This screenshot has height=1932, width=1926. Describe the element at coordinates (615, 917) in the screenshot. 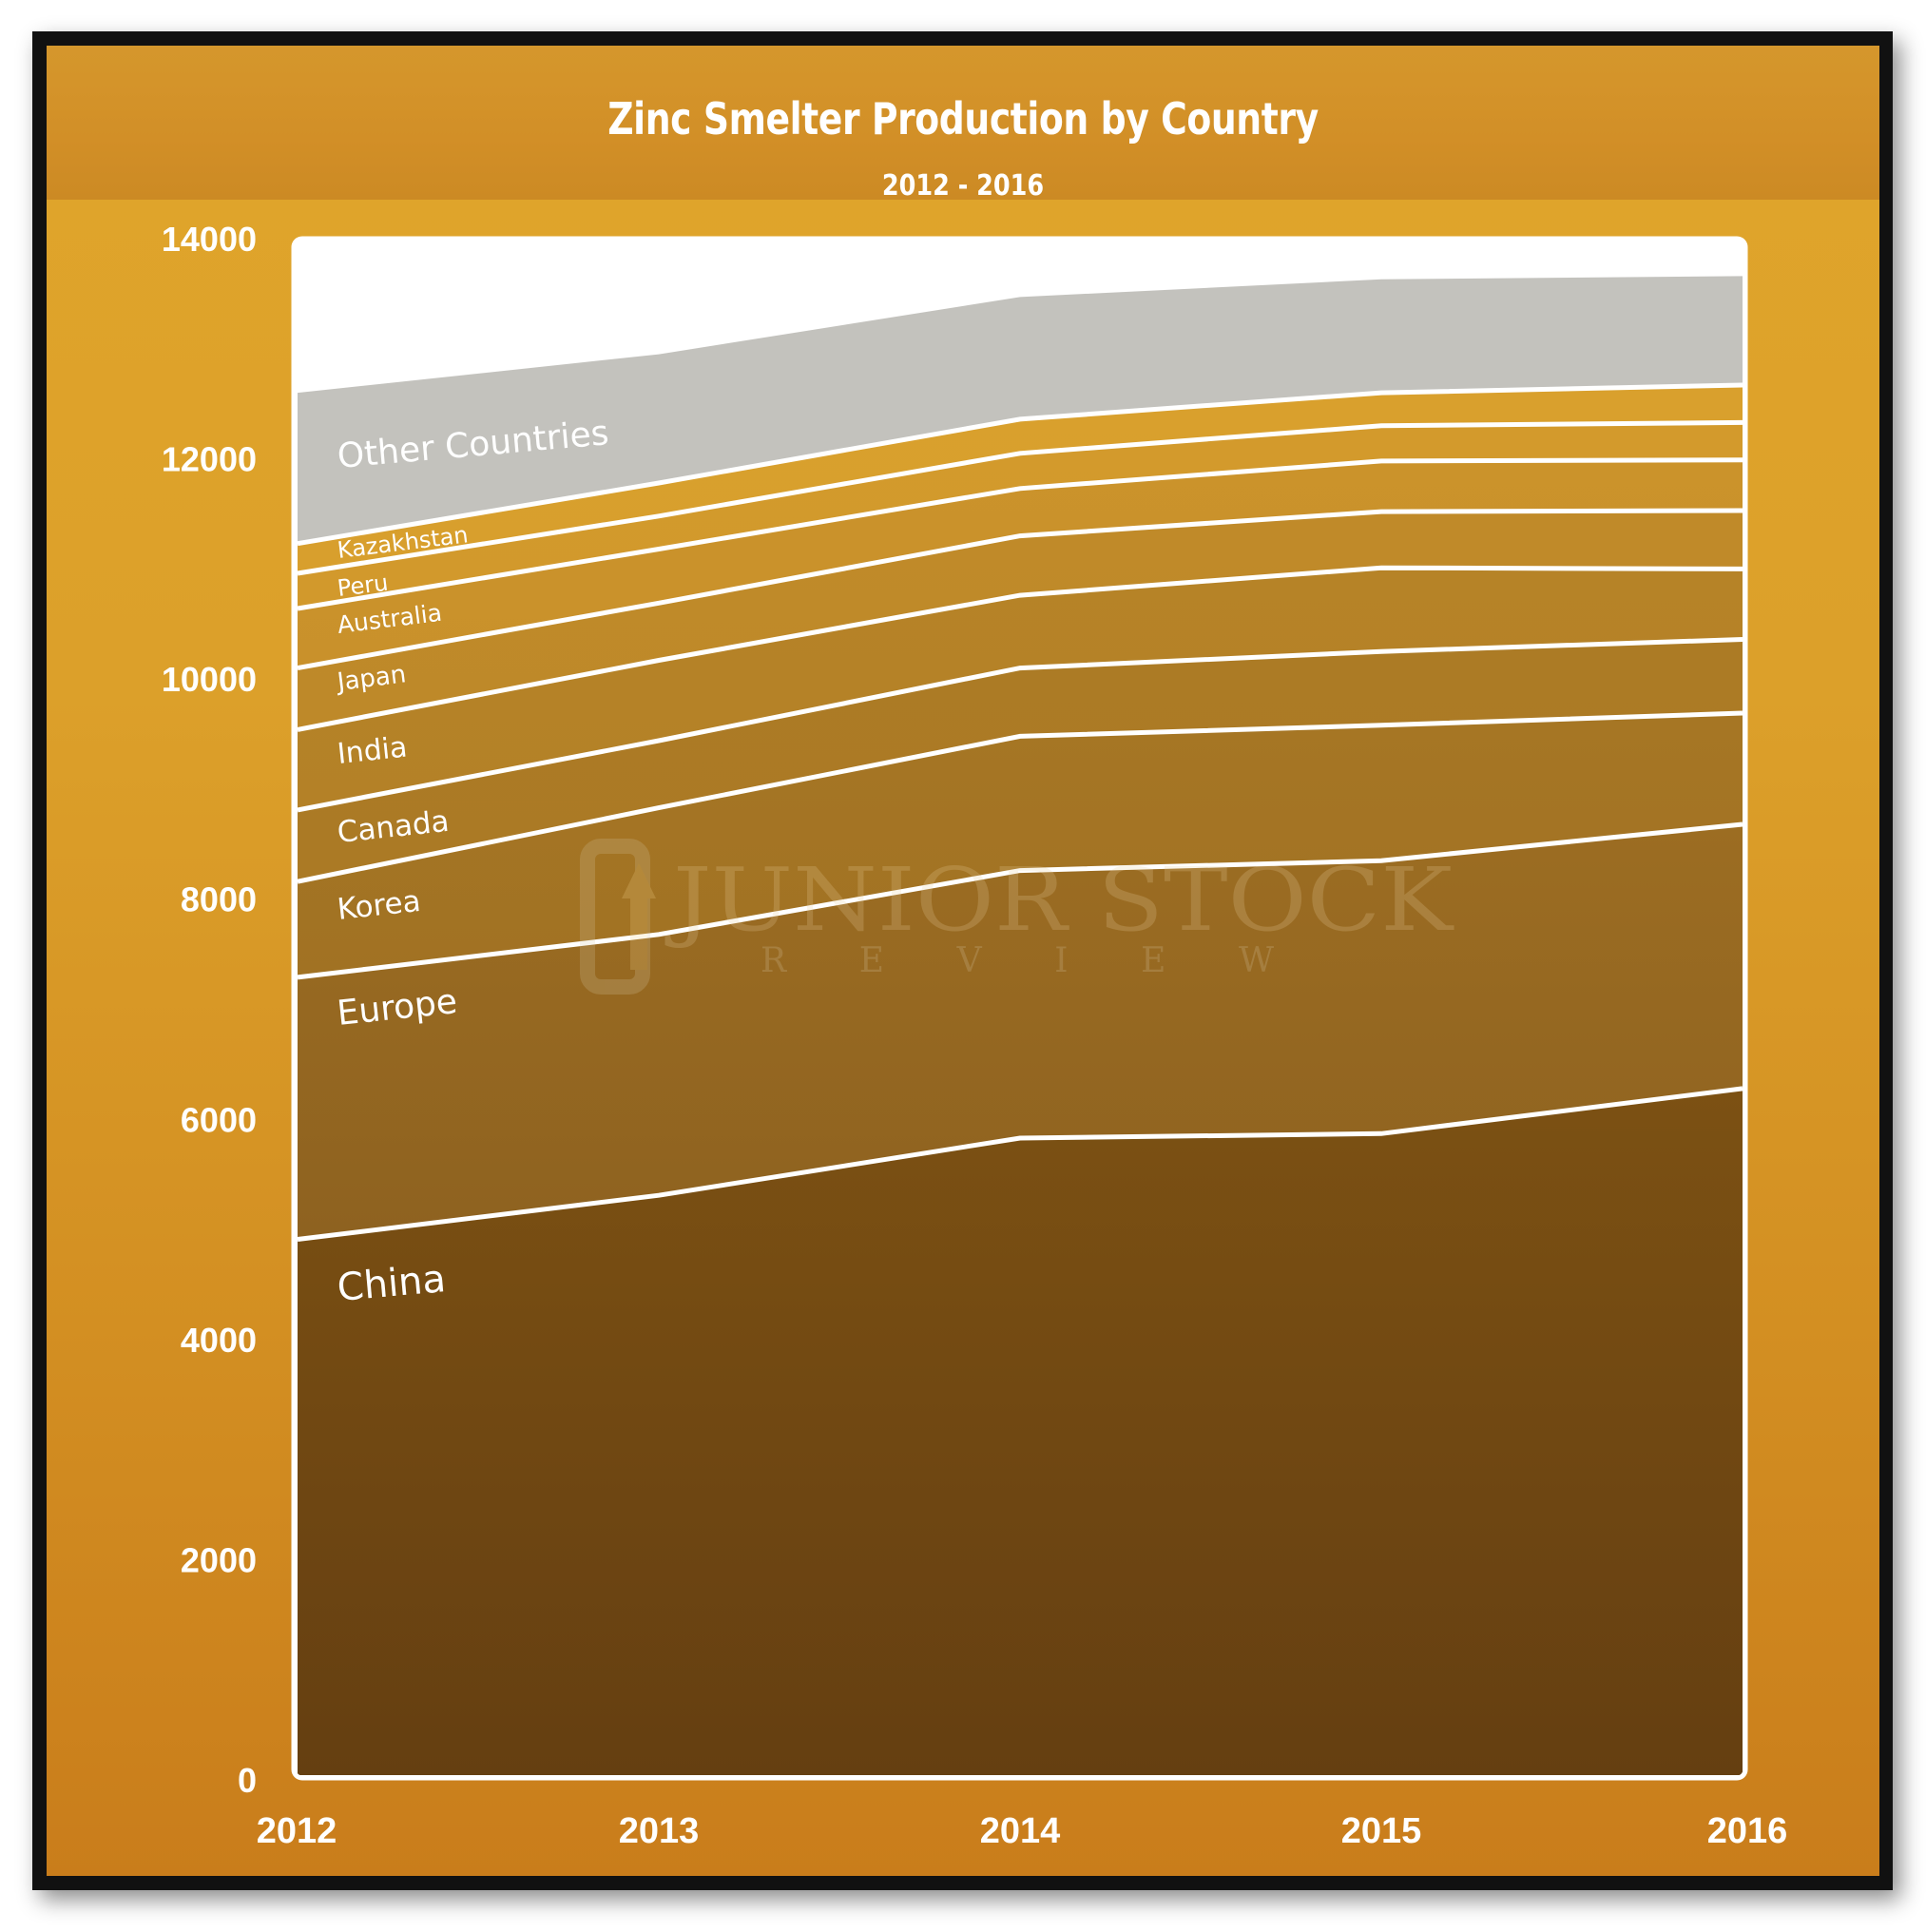

I see `watermark-logo-frame` at that location.